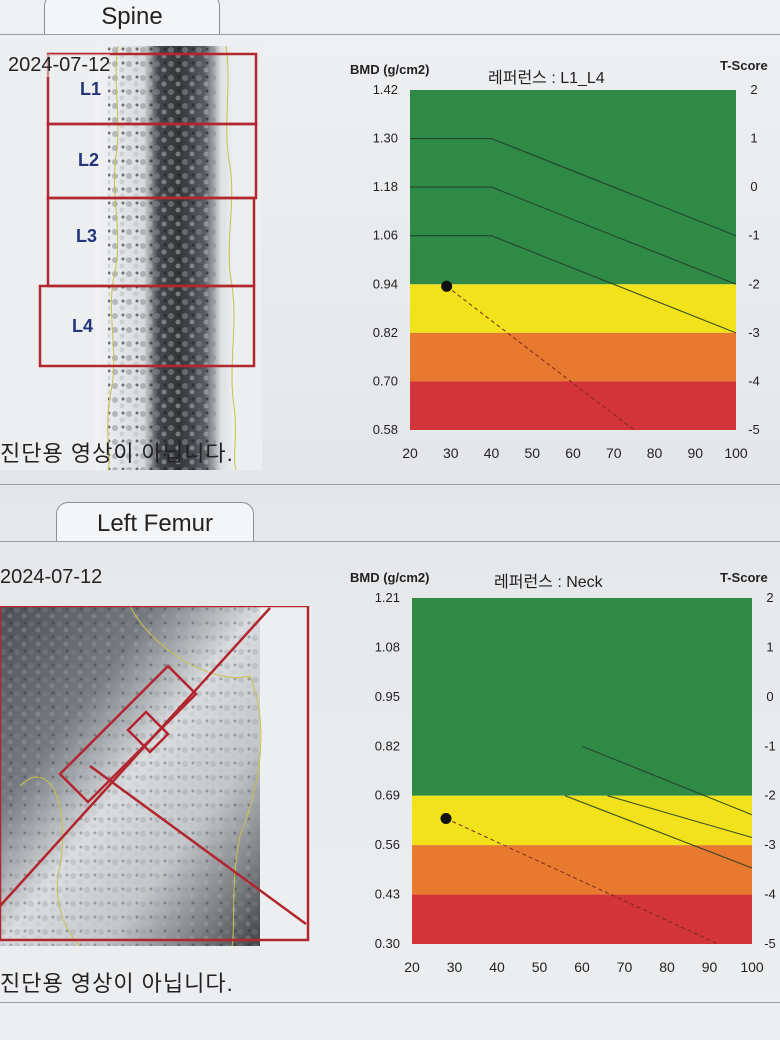 The height and width of the screenshot is (1040, 780). I want to click on spine-chart-reference: 레퍼런스 : L1_L4, so click(546, 78).